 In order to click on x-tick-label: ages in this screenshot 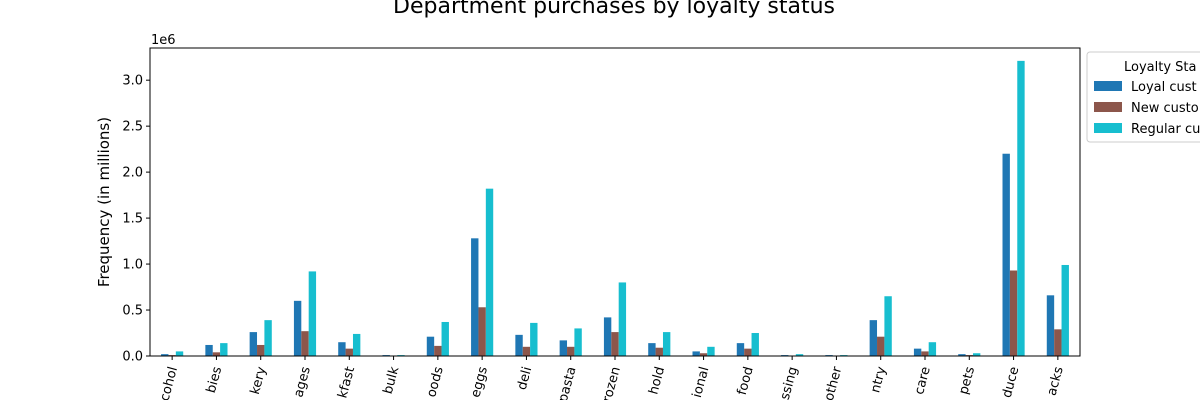, I will do `click(302, 382)`.